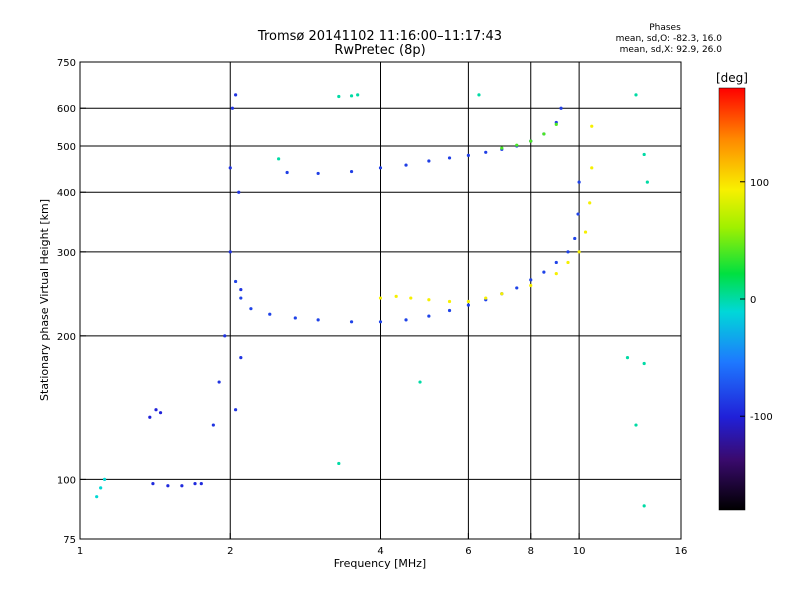 The image size is (800, 600). I want to click on y-tick-label: 100, so click(66, 480).